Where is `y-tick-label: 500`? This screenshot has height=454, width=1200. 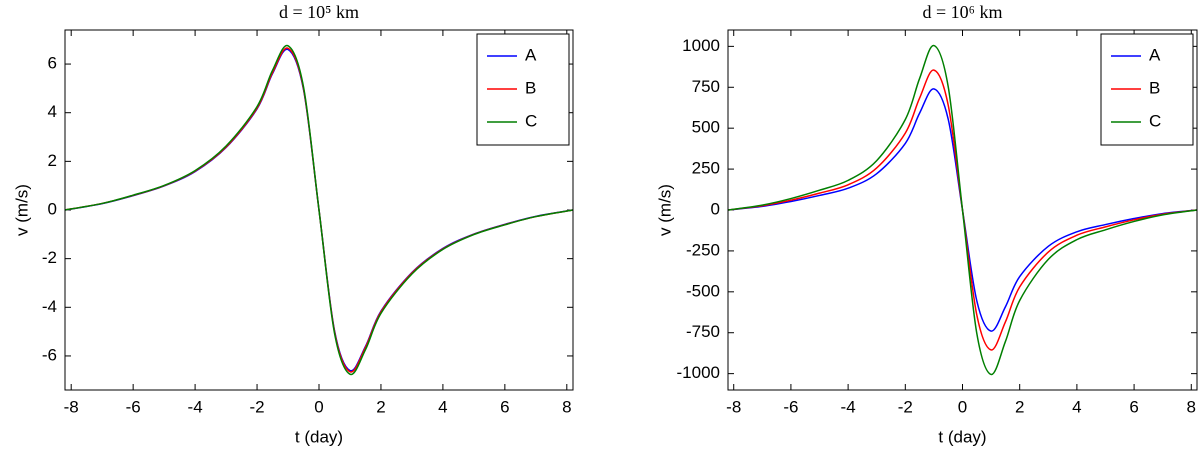
y-tick-label: 500 is located at coordinates (706, 127).